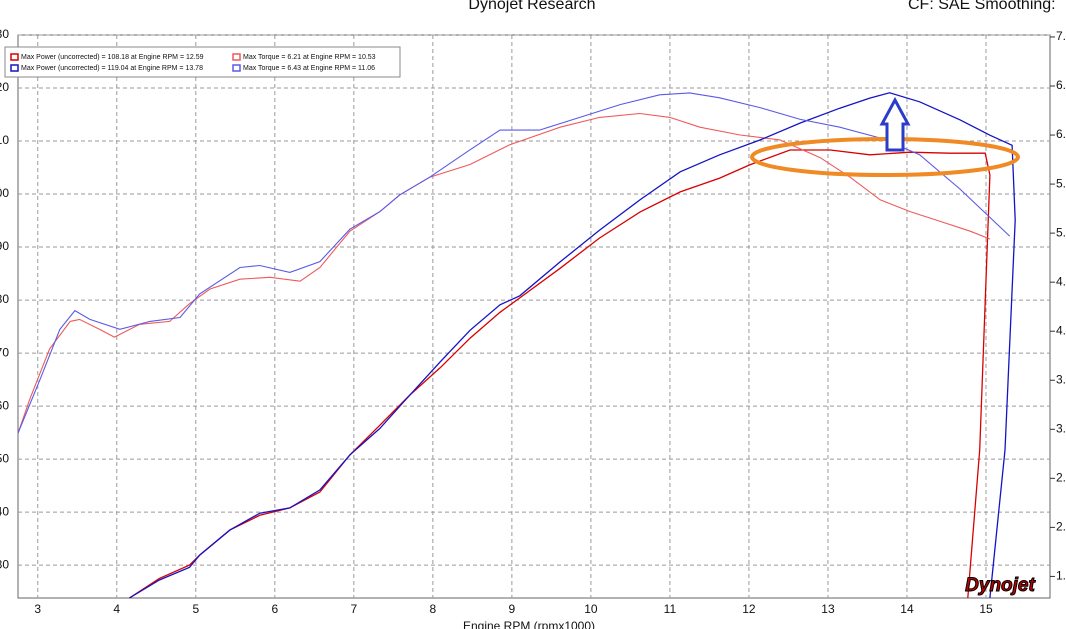 Image resolution: width=1066 pixels, height=629 pixels. What do you see at coordinates (4, 511) in the screenshot?
I see `y-tick-label: 40` at bounding box center [4, 511].